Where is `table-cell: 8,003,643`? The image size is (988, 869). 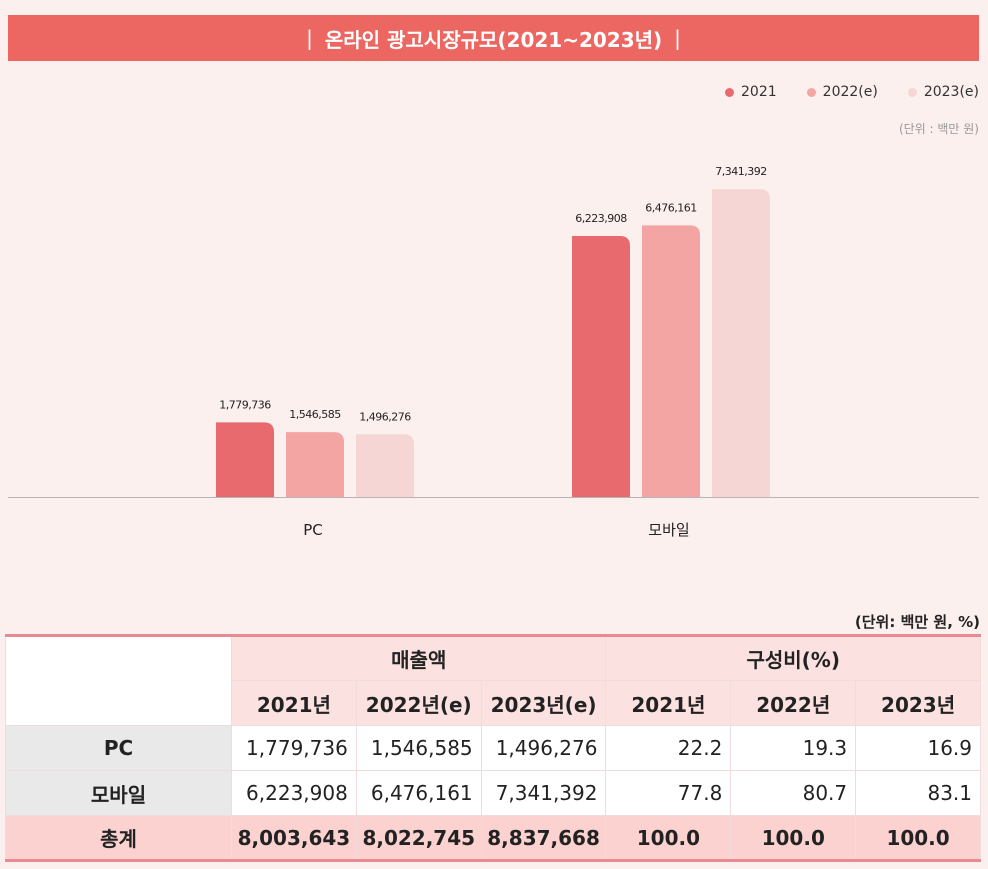 table-cell: 8,003,643 is located at coordinates (294, 838).